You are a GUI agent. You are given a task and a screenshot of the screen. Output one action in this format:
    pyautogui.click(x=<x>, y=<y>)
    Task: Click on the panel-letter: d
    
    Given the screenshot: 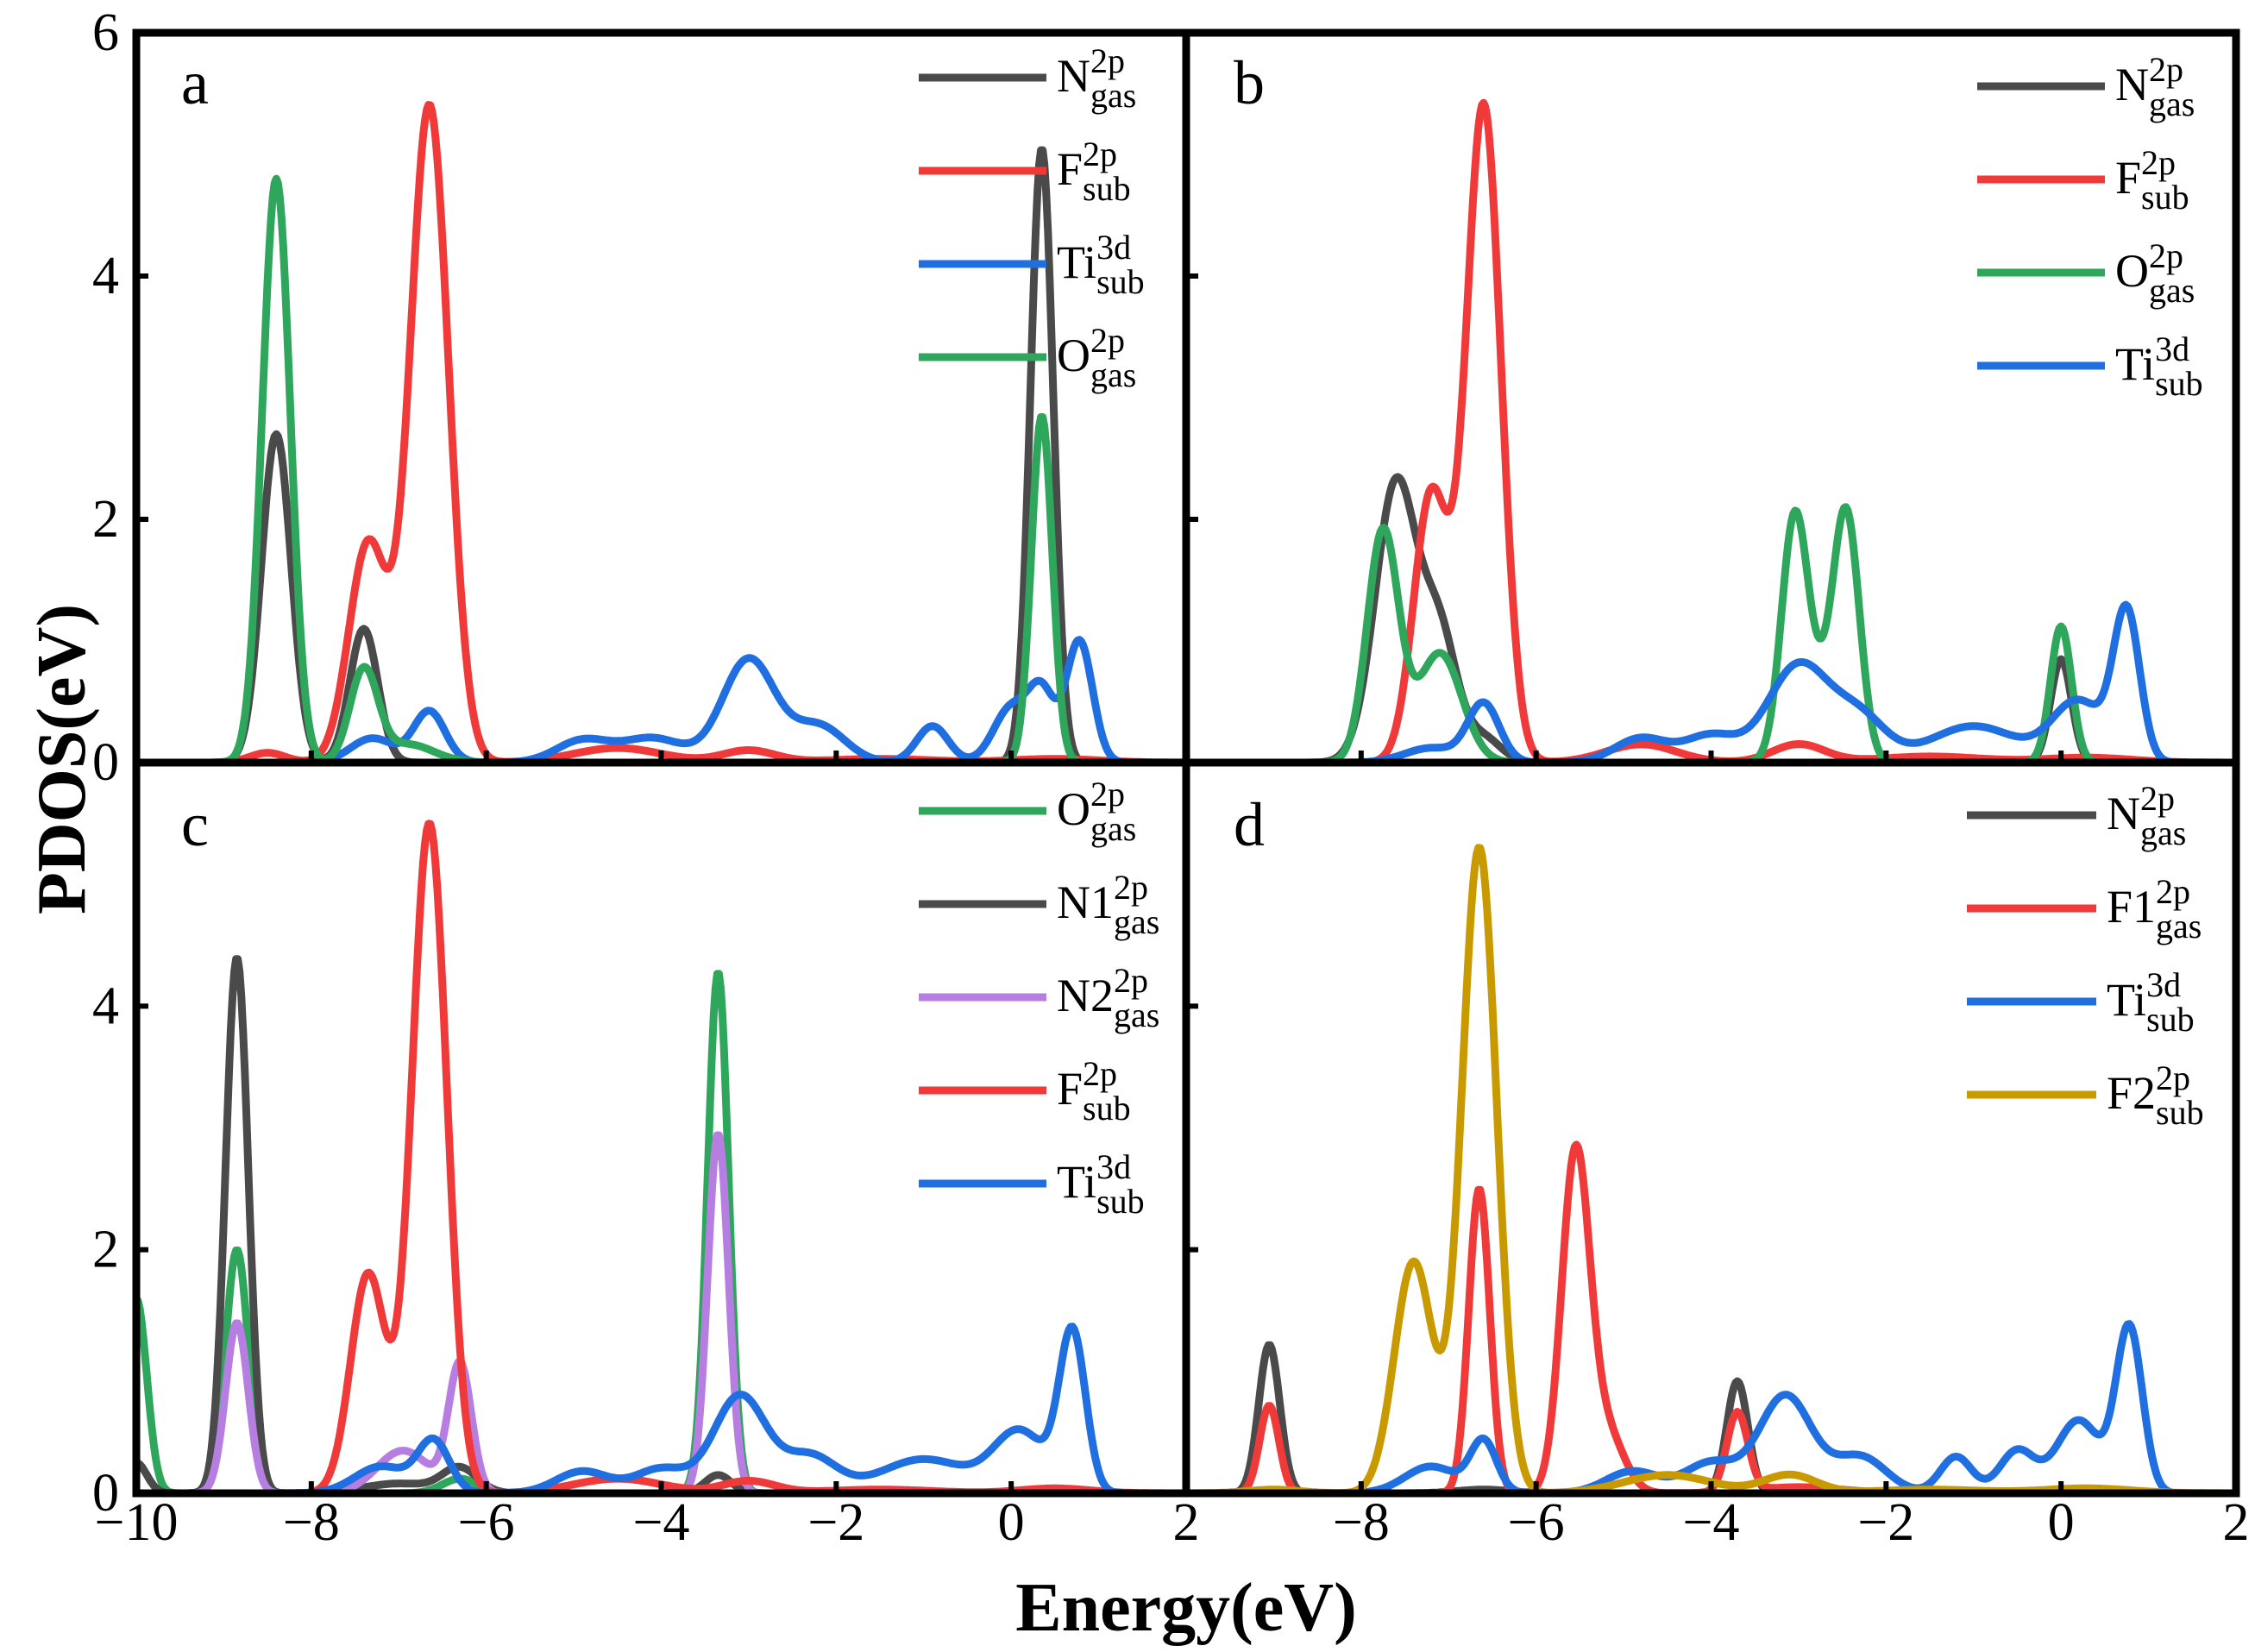 What is the action you would take?
    pyautogui.click(x=1250, y=824)
    